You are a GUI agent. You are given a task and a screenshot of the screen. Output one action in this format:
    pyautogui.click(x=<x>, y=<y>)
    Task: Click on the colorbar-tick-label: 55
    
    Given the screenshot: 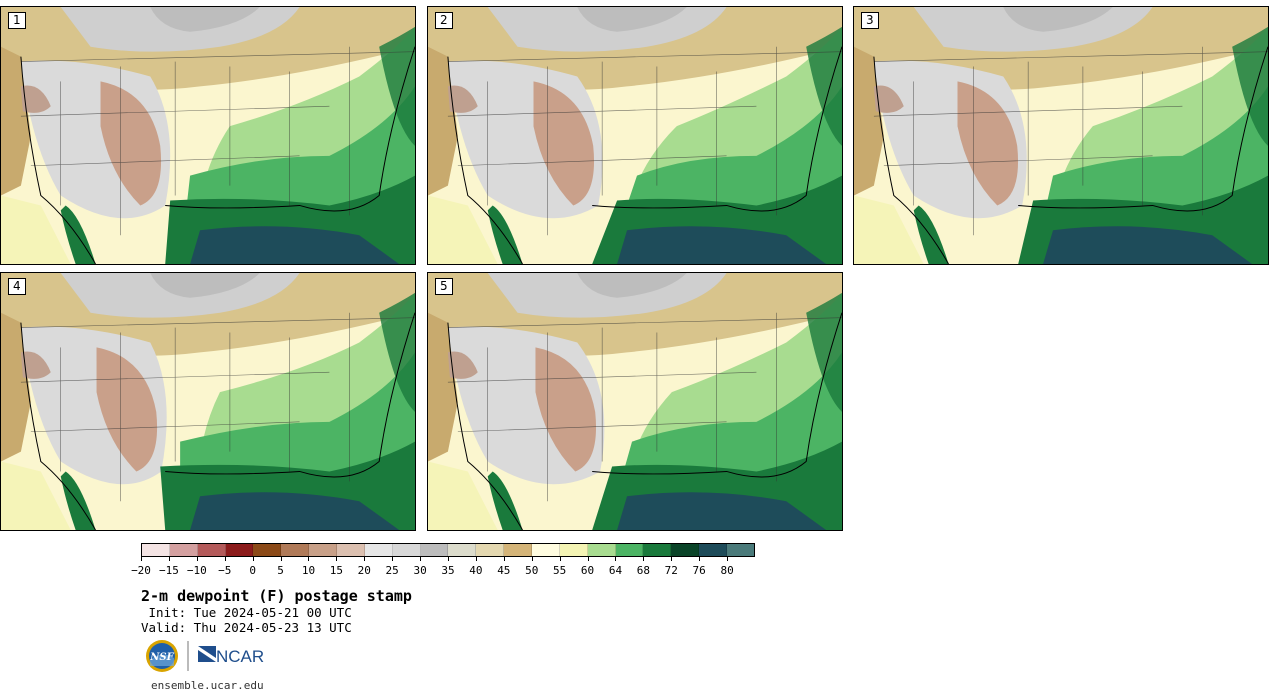 What is the action you would take?
    pyautogui.click(x=560, y=570)
    